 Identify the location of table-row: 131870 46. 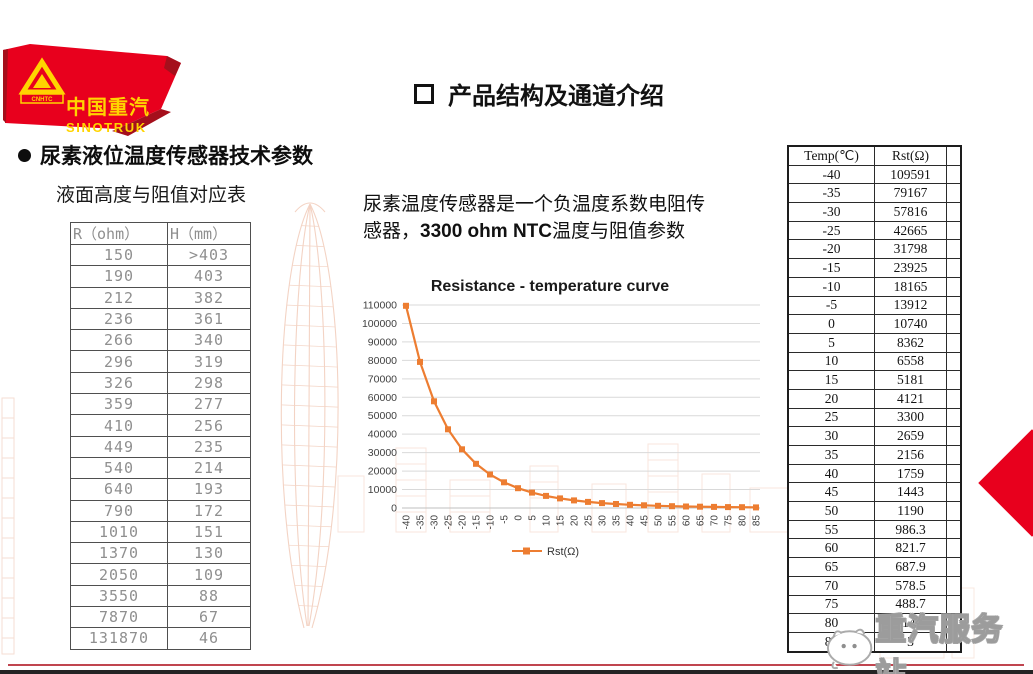
(160, 638).